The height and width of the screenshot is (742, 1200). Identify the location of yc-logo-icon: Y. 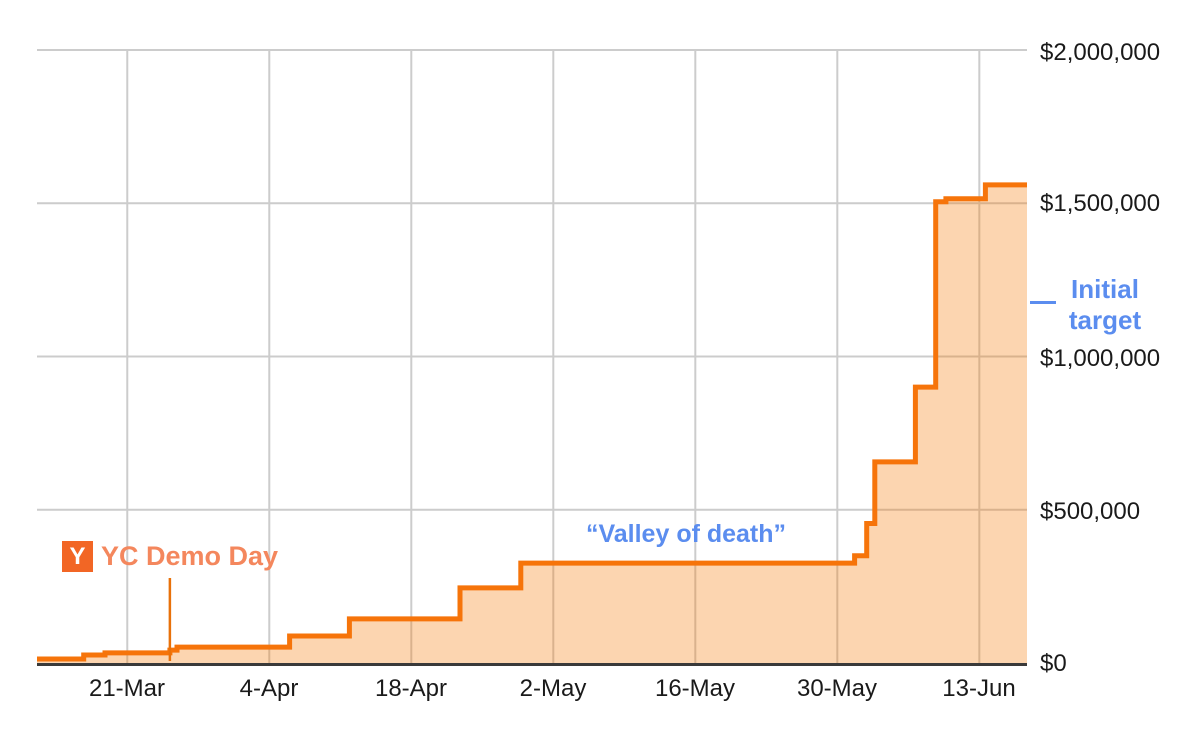
(77, 556).